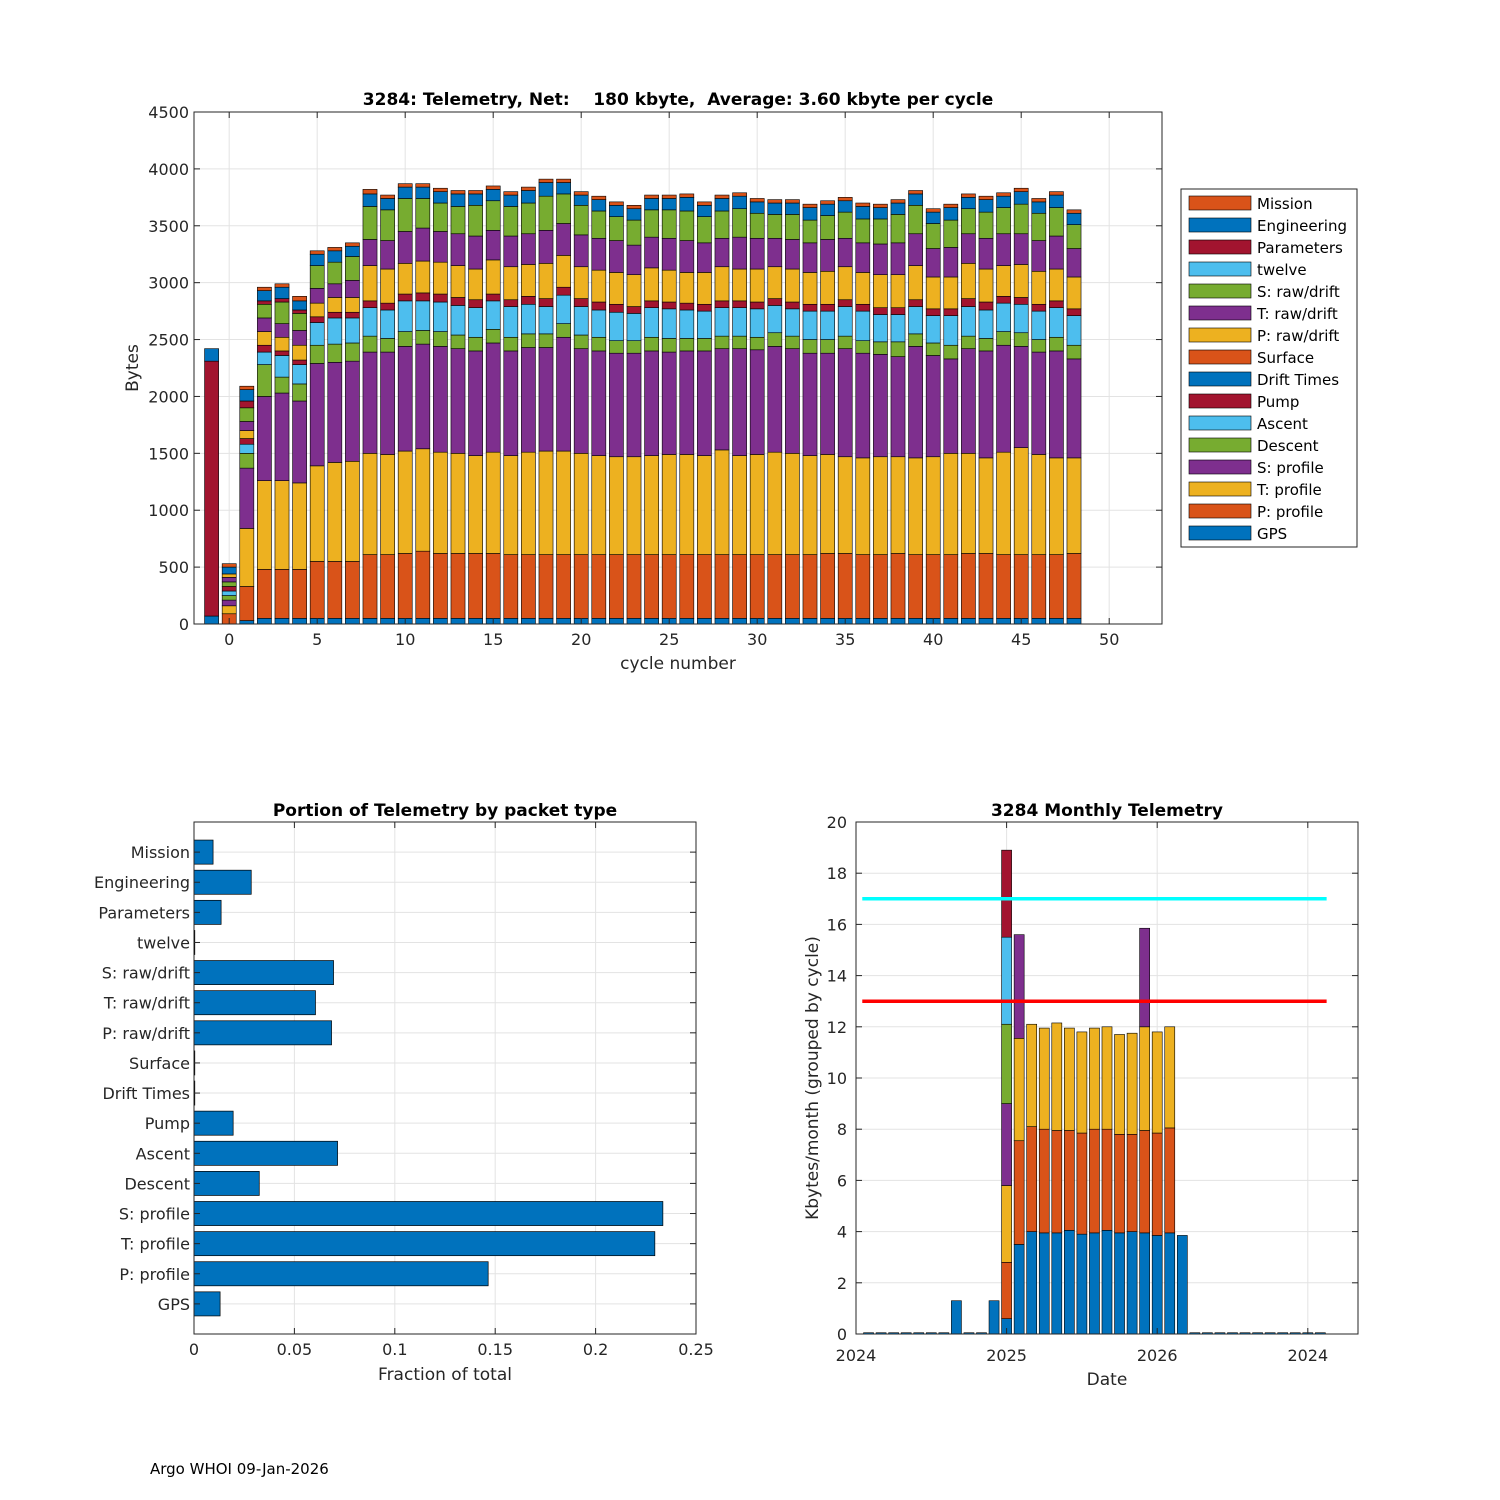  I want to click on y-tick-label: 0, so click(842, 1334).